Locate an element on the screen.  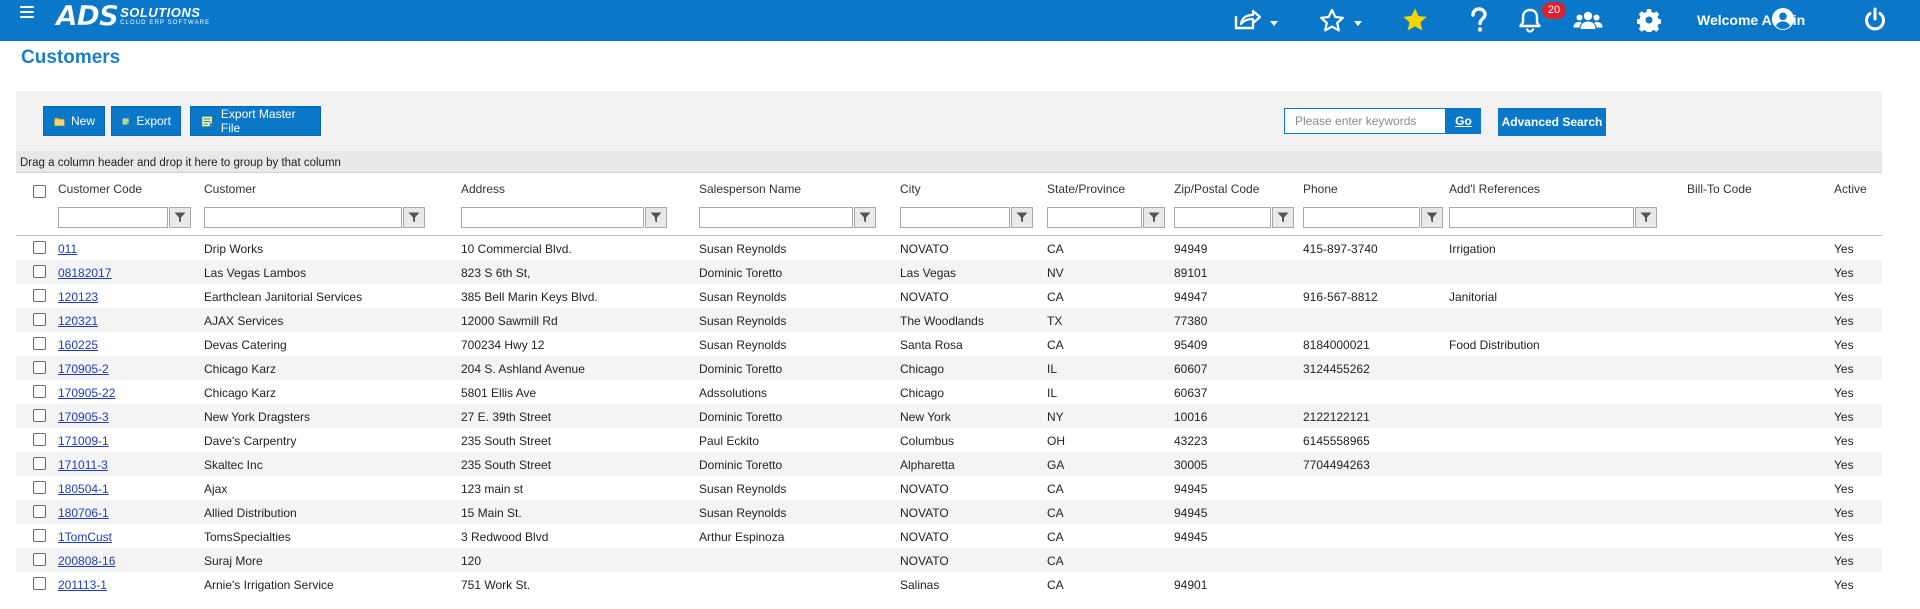
customer-code-link: 180706-1 is located at coordinates (83, 513).